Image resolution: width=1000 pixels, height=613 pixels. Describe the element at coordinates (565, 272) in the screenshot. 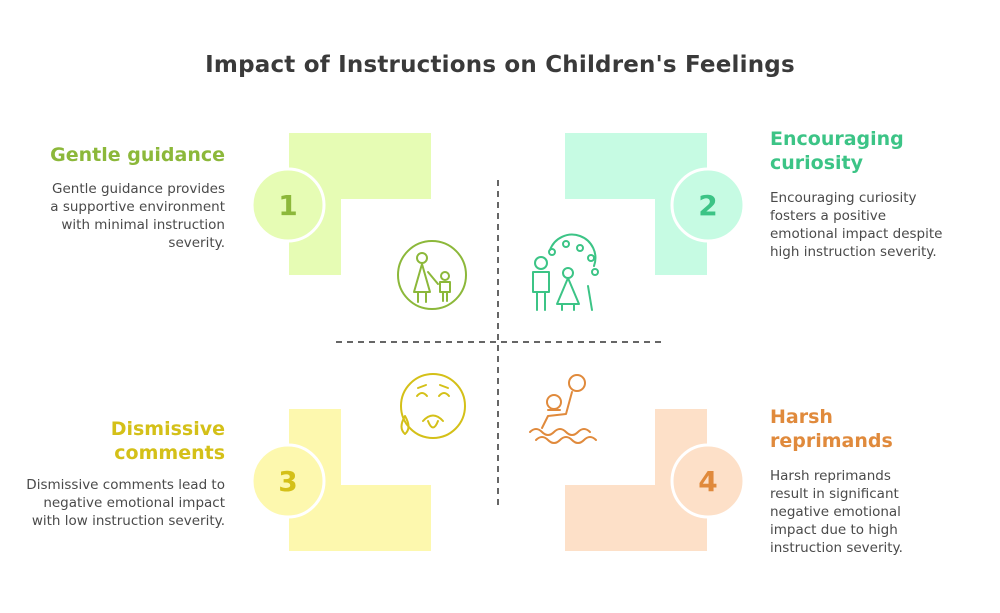

I see `family-ferris-wheel-icon` at that location.